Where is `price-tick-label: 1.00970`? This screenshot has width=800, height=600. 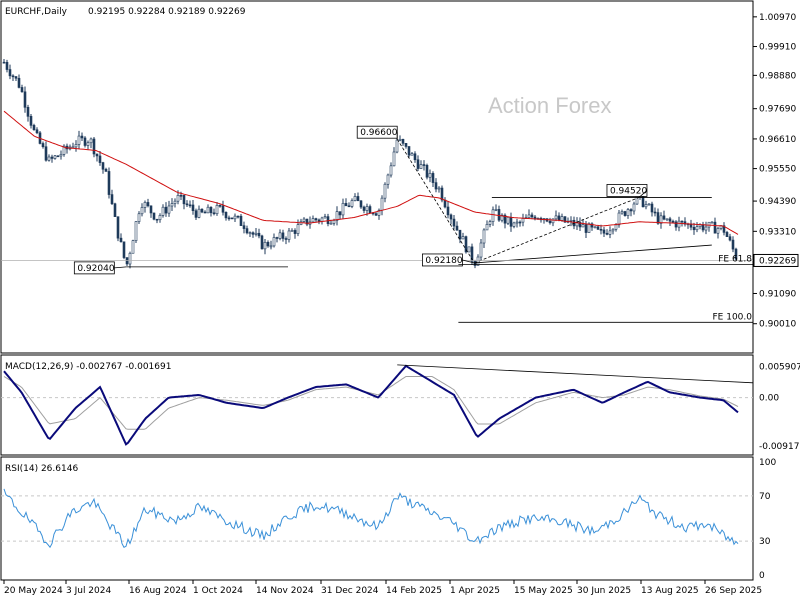
price-tick-label: 1.00970 is located at coordinates (777, 18).